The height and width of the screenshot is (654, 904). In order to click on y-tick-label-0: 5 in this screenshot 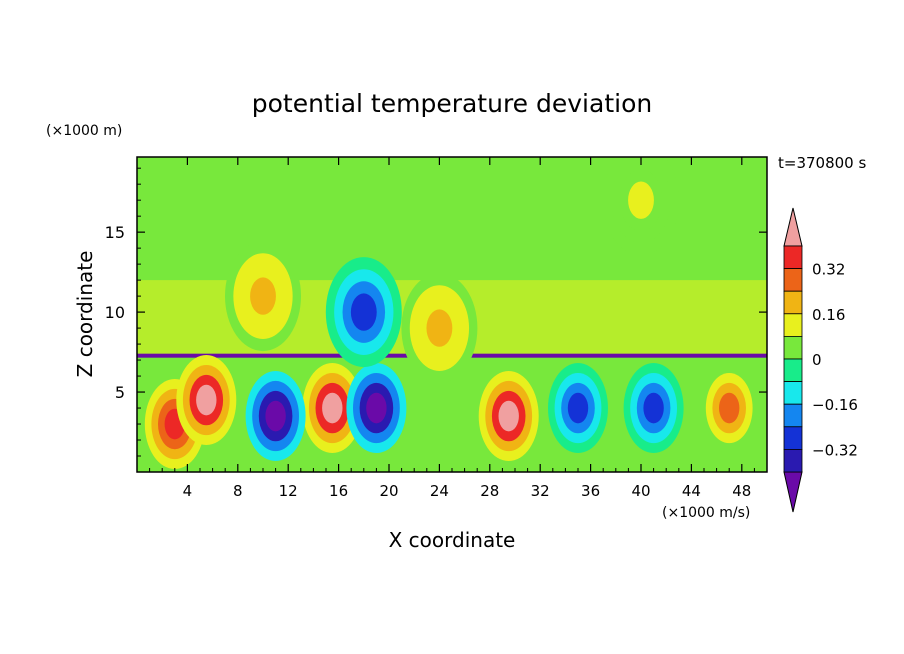, I will do `click(120, 392)`.